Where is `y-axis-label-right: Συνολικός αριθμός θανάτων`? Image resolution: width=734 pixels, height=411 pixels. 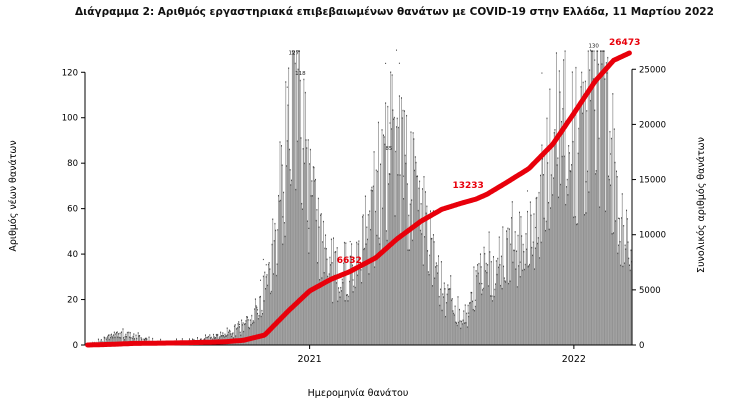 y-axis-label-right: Συνολικός αριθμός θανάτων is located at coordinates (701, 205).